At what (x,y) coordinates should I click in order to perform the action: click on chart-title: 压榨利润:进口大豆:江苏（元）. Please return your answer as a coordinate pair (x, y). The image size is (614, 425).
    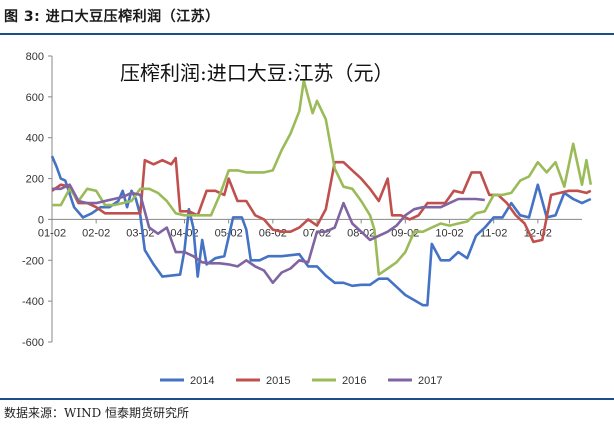
    Looking at the image, I should click on (256, 73).